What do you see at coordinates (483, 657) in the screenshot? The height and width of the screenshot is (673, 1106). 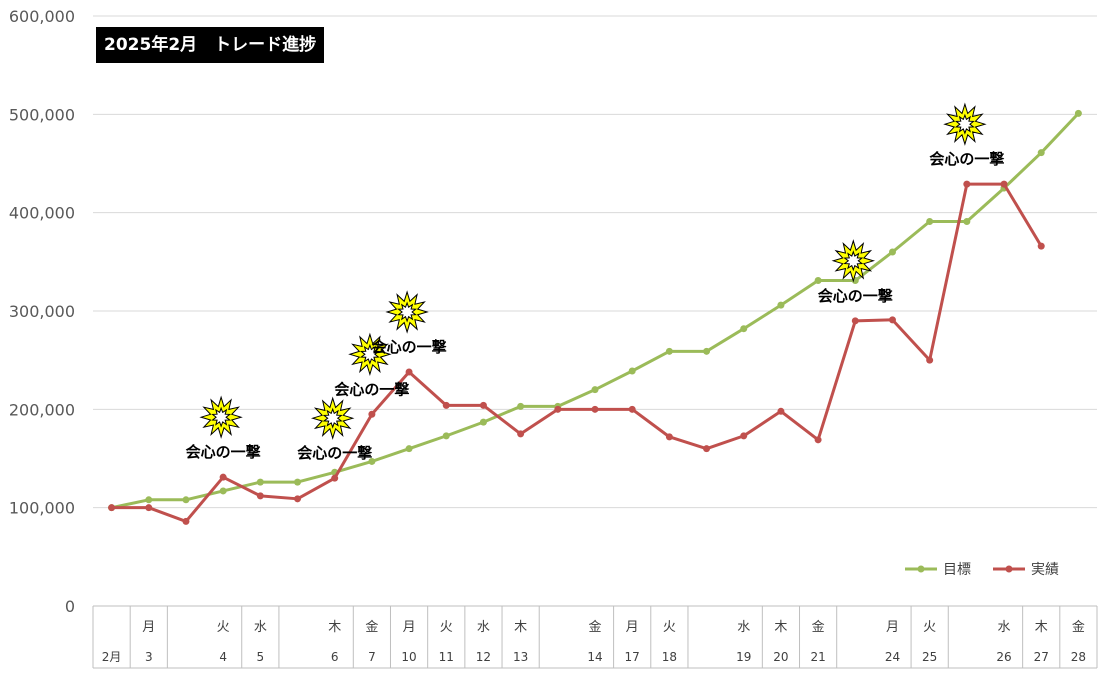 I see `x-date-label: 12` at bounding box center [483, 657].